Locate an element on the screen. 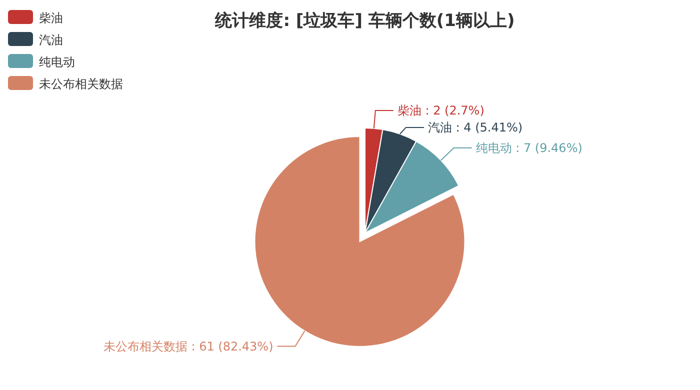 This screenshot has height=390, width=700. data-label: 柴油 : 2 (2.7%) is located at coordinates (440, 110).